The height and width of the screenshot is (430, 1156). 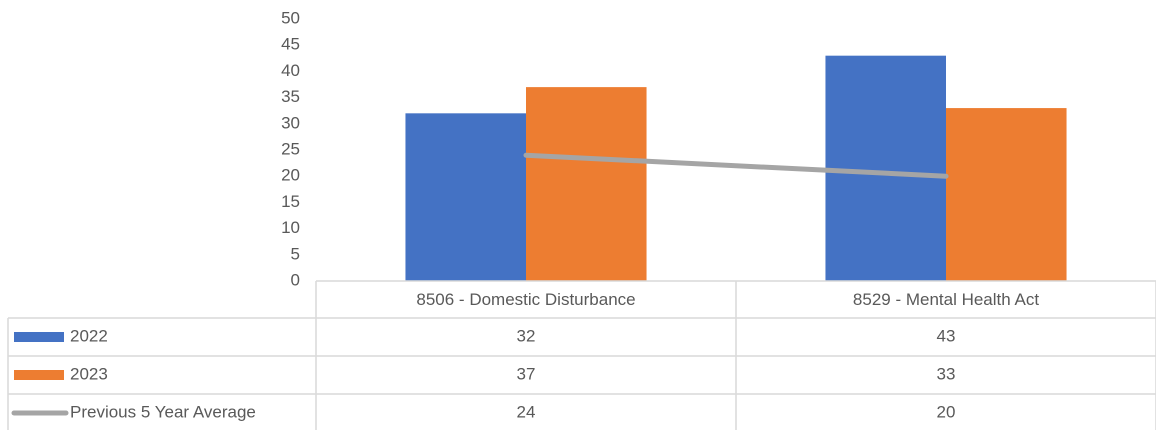 What do you see at coordinates (526, 335) in the screenshot?
I see `table-value: 32` at bounding box center [526, 335].